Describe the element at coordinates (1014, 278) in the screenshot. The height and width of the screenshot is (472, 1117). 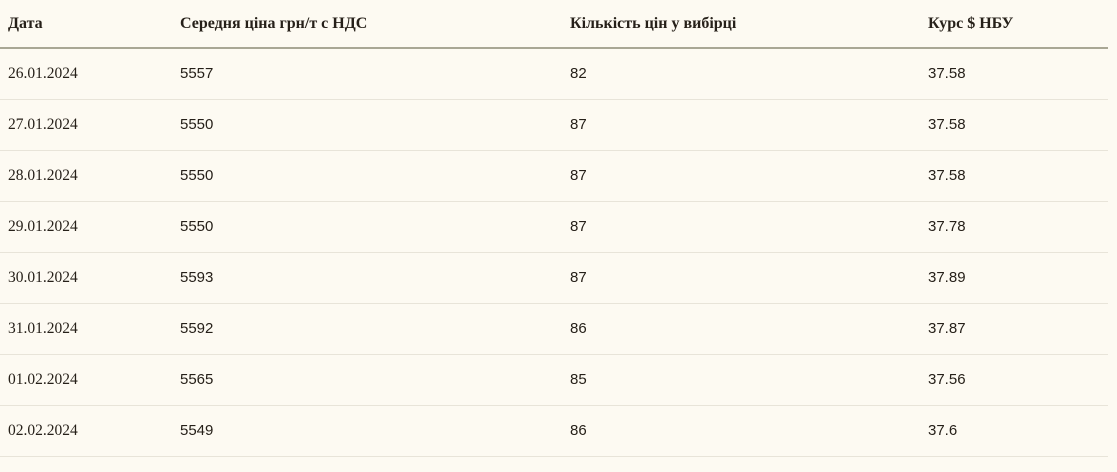
I see `usd-rate-cell: 37.89` at that location.